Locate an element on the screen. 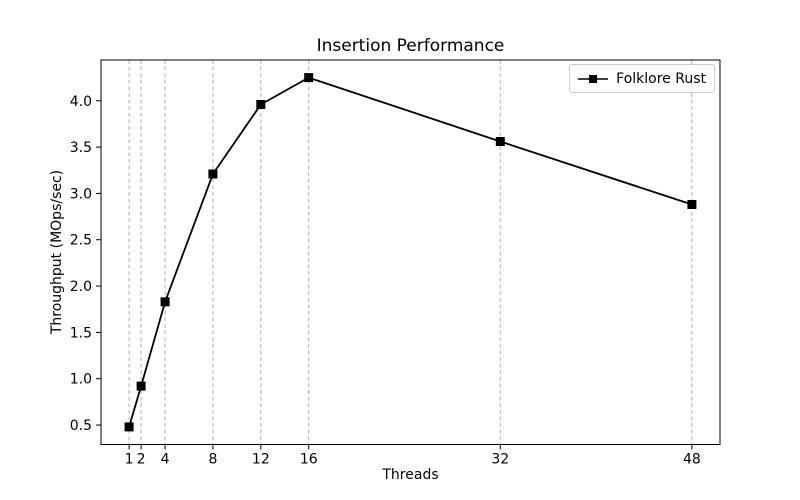 The height and width of the screenshot is (500, 800). y-tick-label: 2.5 is located at coordinates (81, 241).